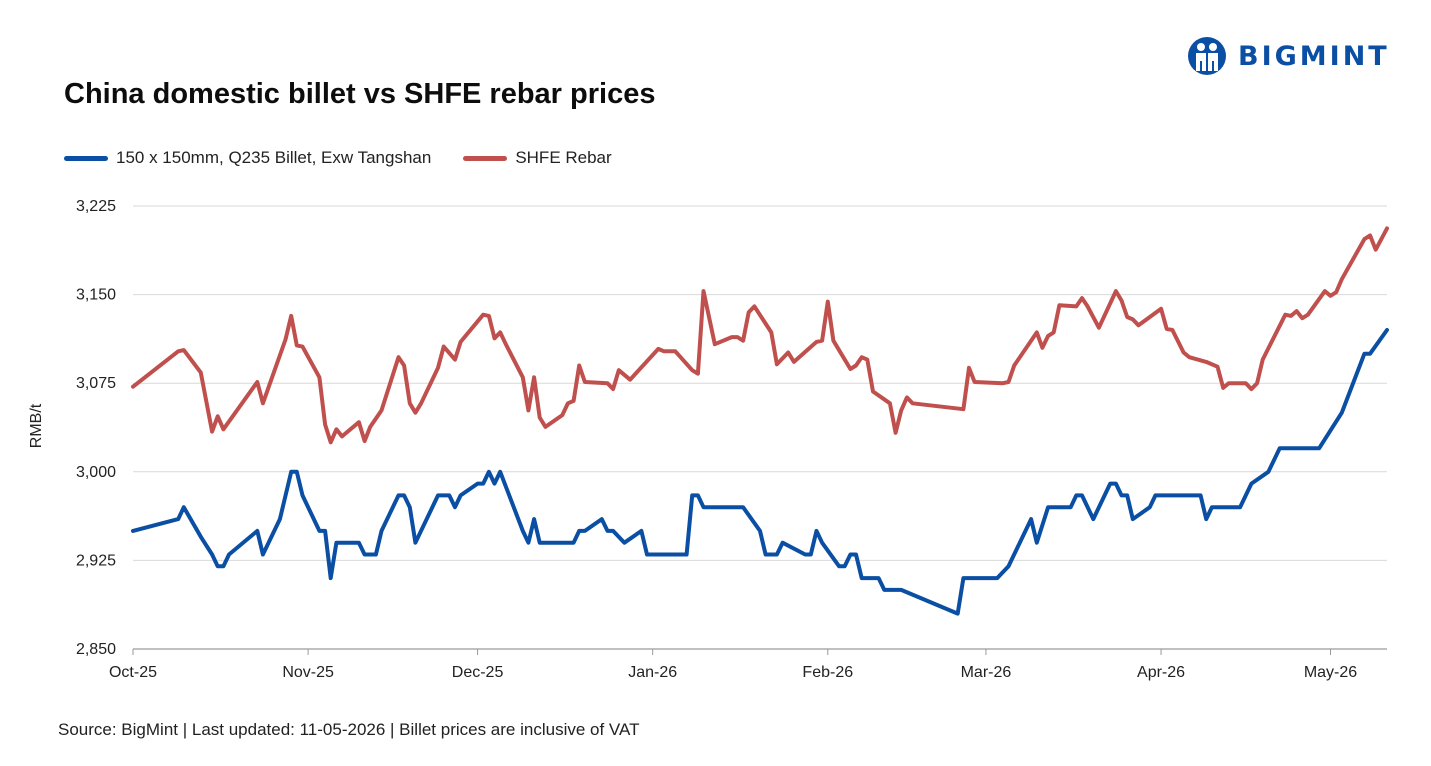 Image resolution: width=1431 pixels, height=766 pixels. What do you see at coordinates (36, 425) in the screenshot?
I see `y-axis-label: RMB/t` at bounding box center [36, 425].